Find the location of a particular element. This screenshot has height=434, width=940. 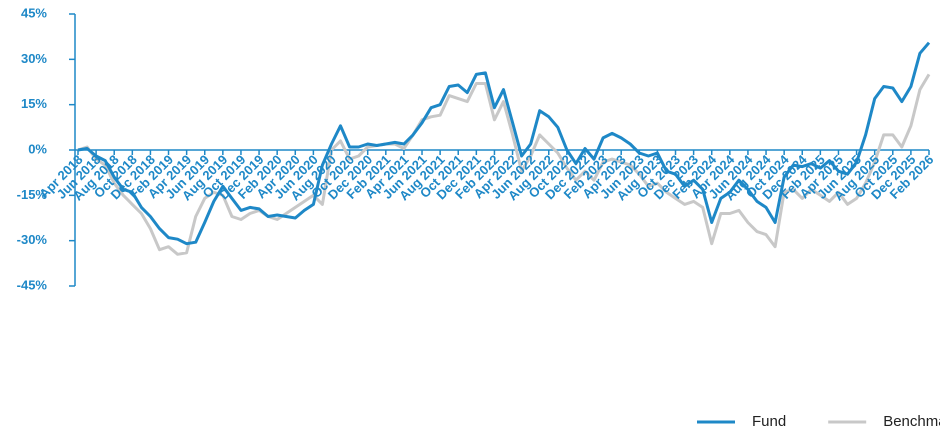

y-tick-label: -30% is located at coordinates (32, 239).